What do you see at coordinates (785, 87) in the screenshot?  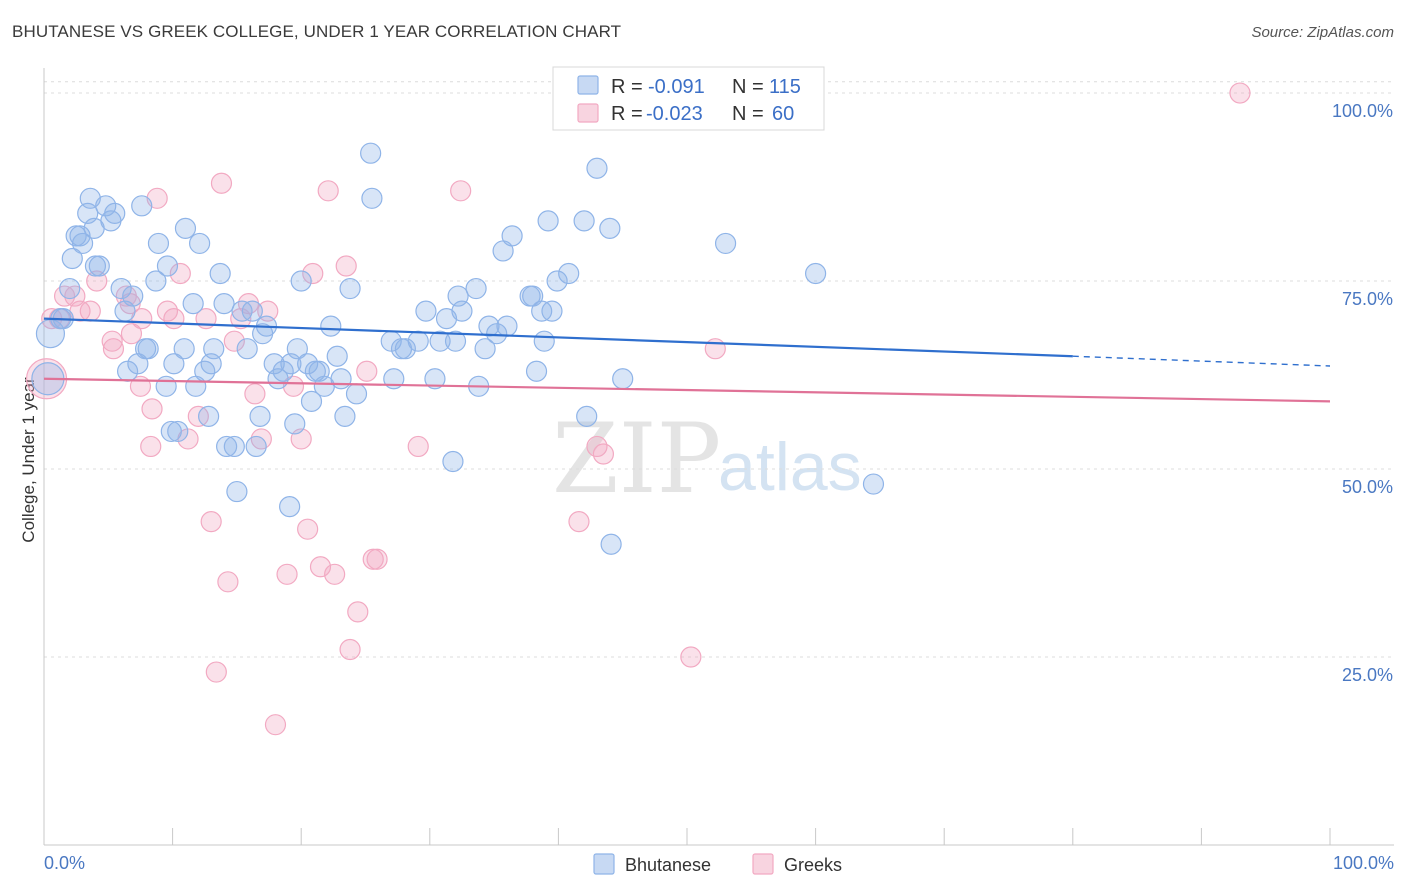 I see `legend-n-value-bhutanese: 115` at bounding box center [785, 87].